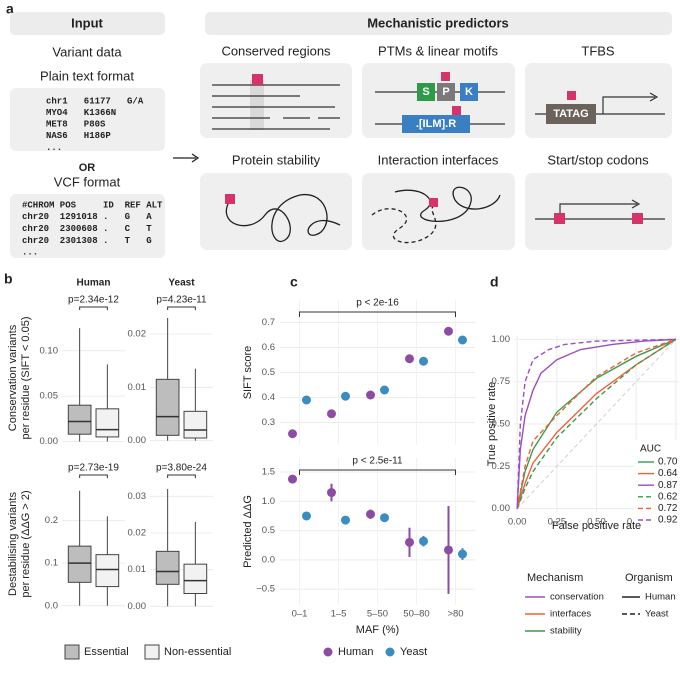 The image size is (680, 679). I want to click on y-tick-label: 0.05, so click(49, 396).